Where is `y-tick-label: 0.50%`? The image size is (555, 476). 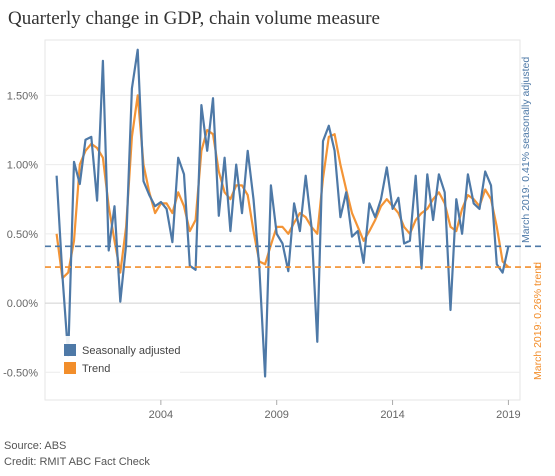
y-tick-label: 0.50% is located at coordinates (22, 235).